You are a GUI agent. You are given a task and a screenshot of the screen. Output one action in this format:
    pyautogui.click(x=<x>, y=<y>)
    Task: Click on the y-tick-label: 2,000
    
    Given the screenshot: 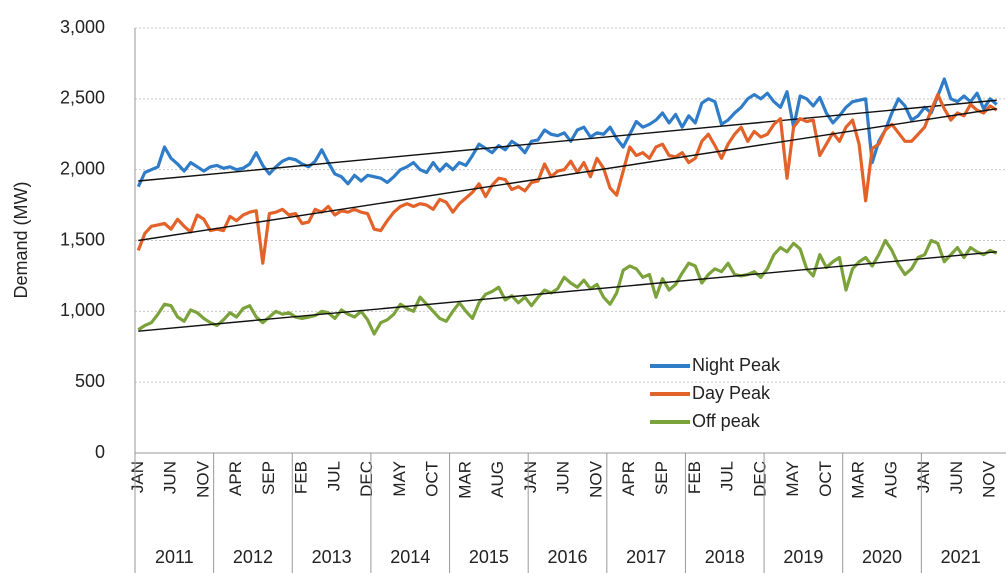 What is the action you would take?
    pyautogui.click(x=82, y=168)
    